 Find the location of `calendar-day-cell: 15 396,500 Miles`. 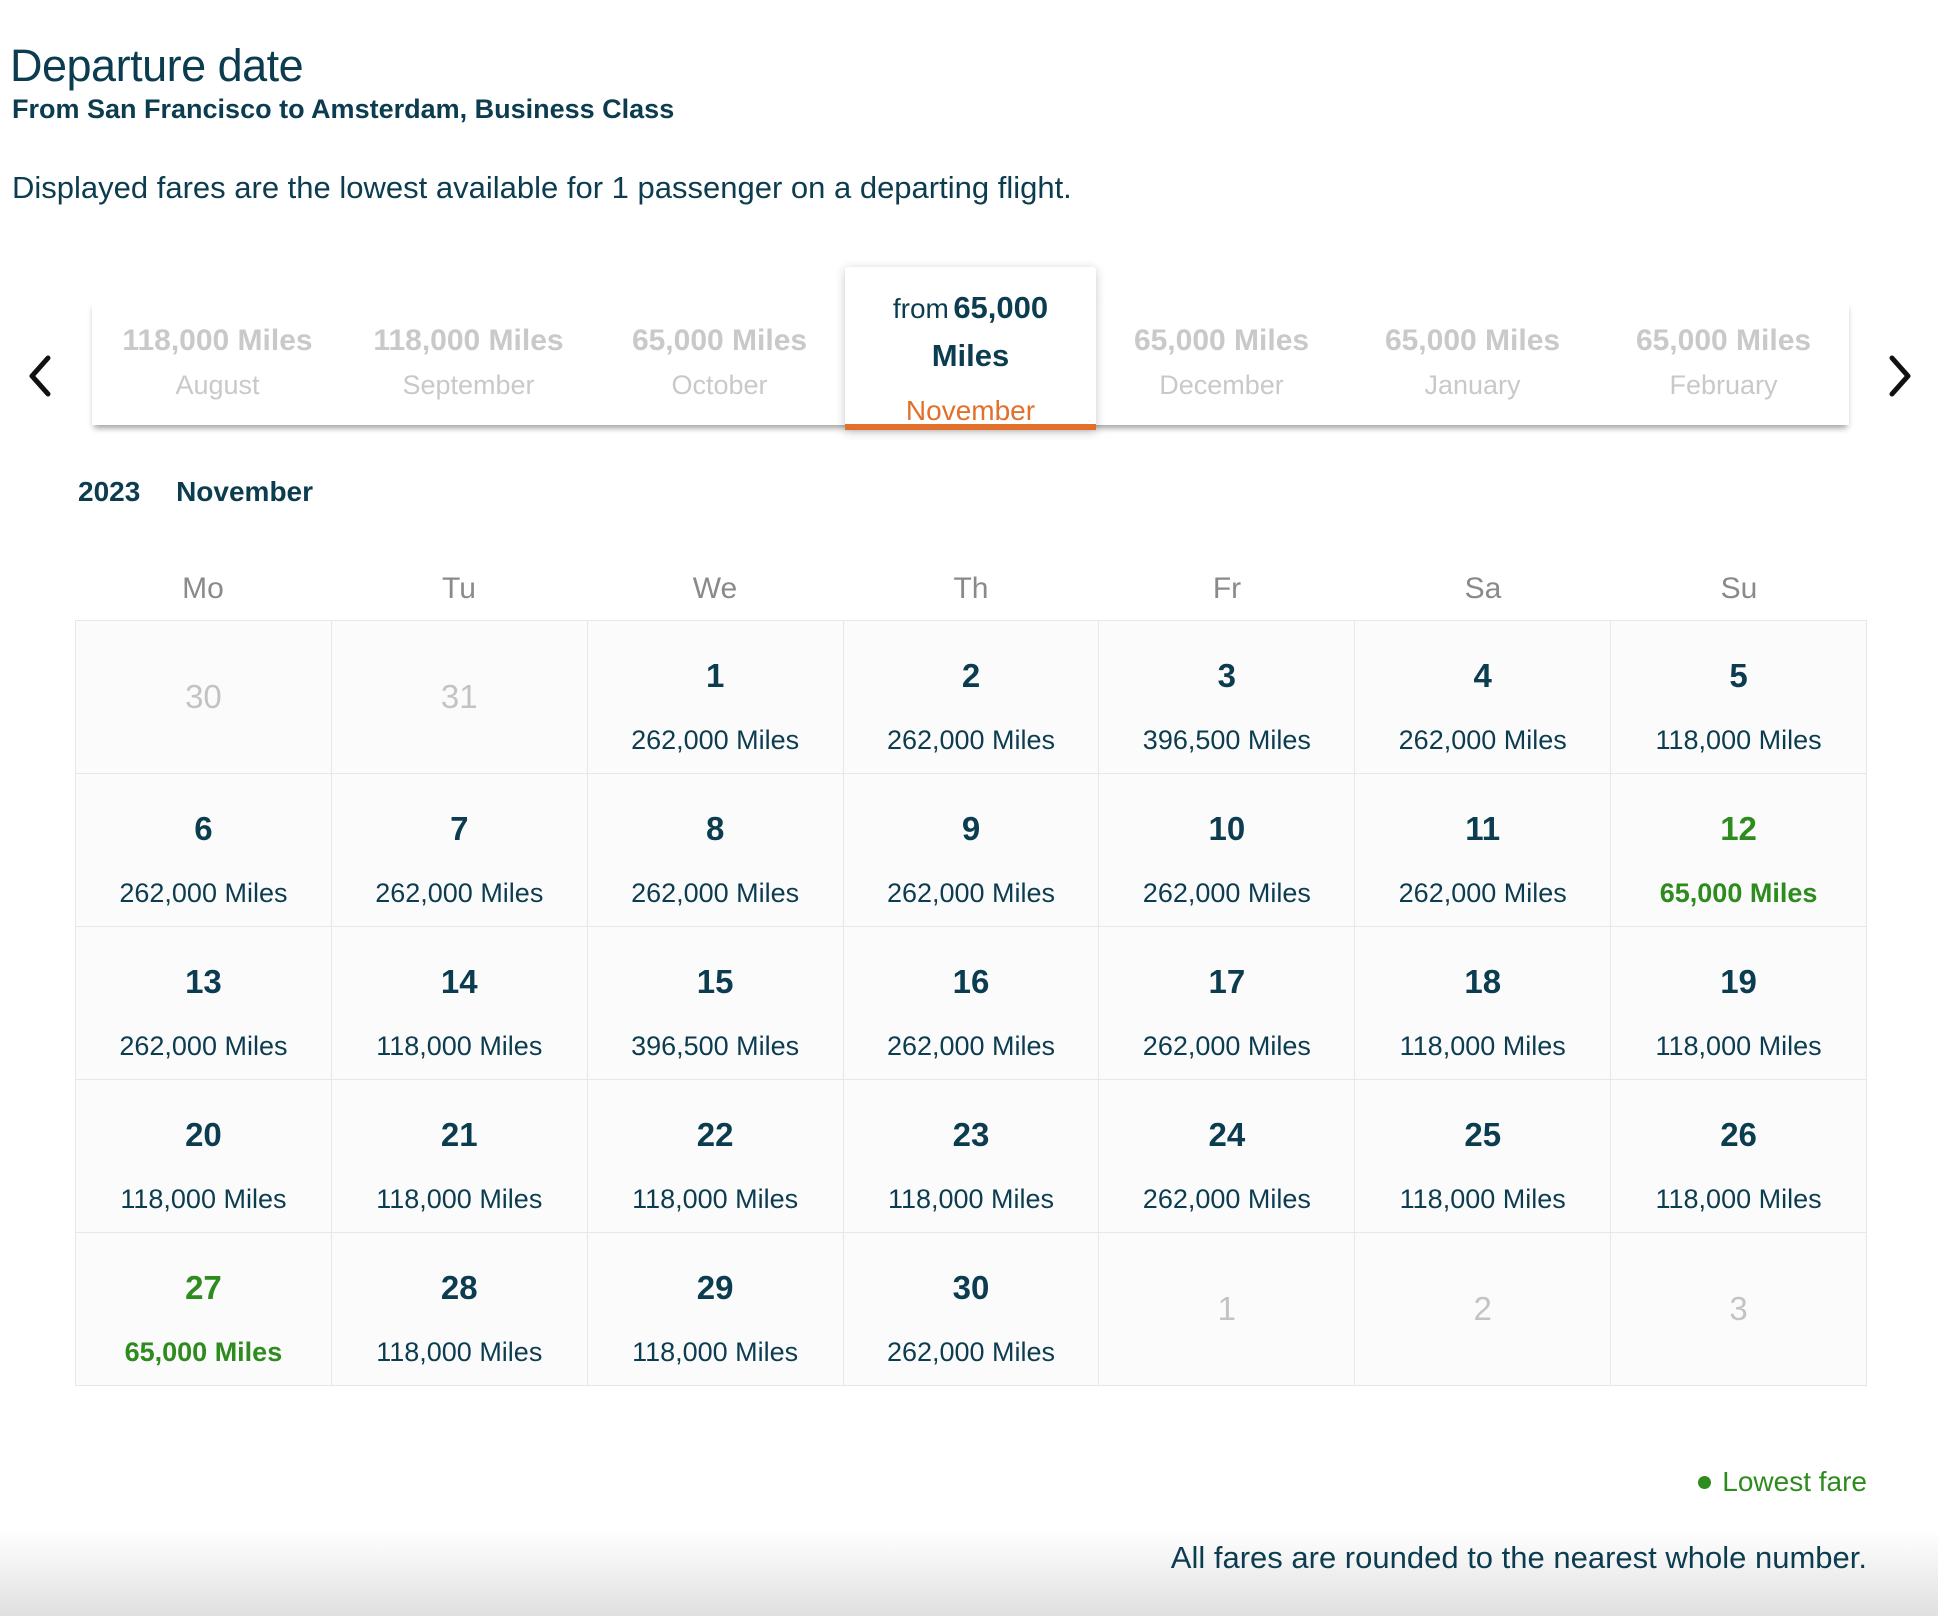

calendar-day-cell: 15 396,500 Miles is located at coordinates (715, 1003).